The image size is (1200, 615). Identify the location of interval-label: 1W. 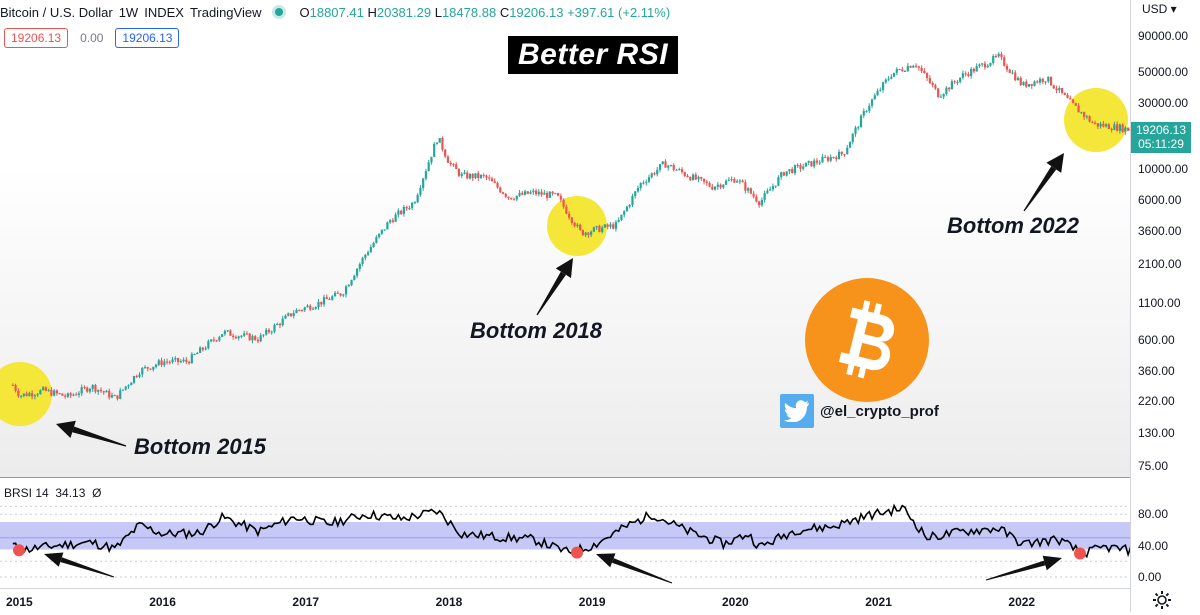
(129, 12).